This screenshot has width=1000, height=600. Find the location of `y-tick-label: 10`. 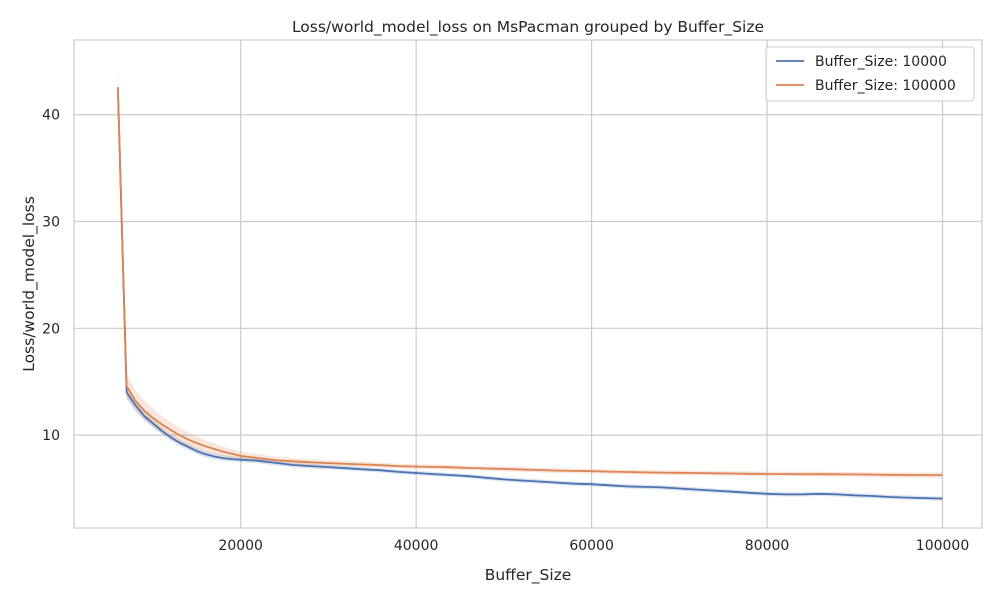

y-tick-label: 10 is located at coordinates (51, 436).